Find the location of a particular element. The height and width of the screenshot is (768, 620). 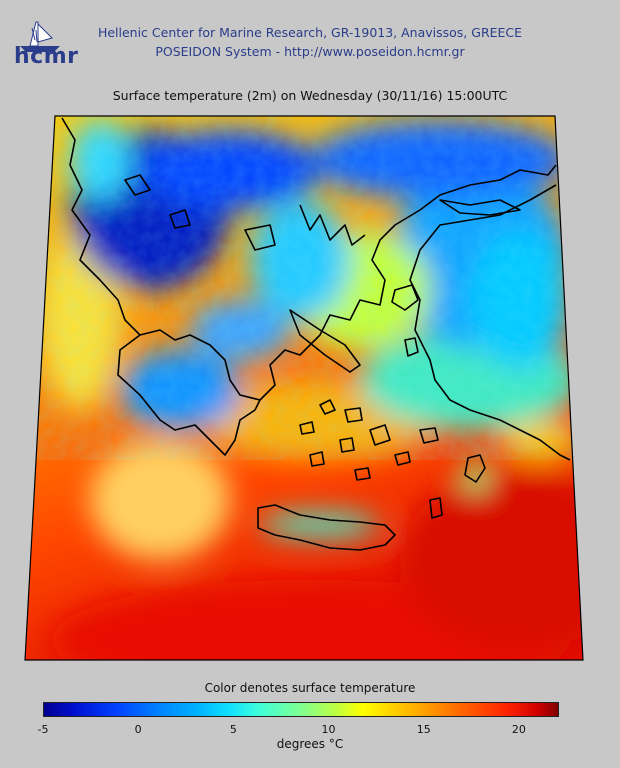

colorbar-tick-label: 20 is located at coordinates (518, 729).